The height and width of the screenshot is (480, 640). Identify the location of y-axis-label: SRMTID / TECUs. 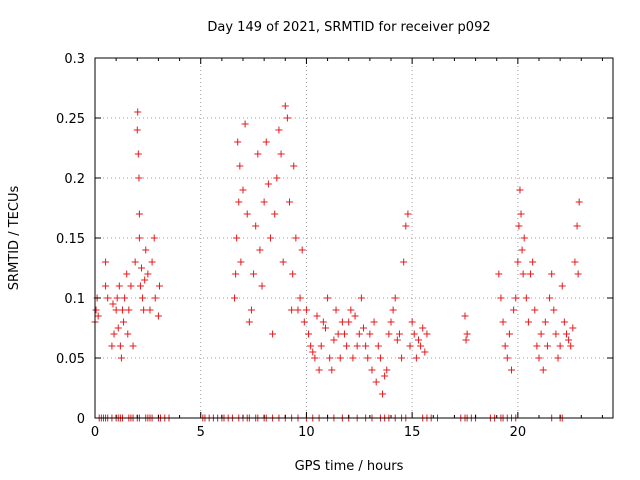
(14, 238).